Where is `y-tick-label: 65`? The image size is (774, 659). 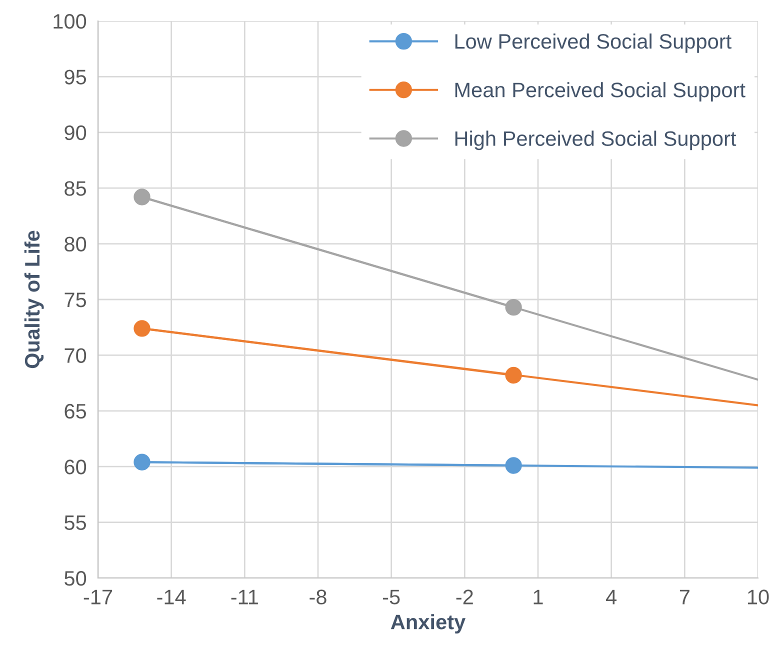 y-tick-label: 65 is located at coordinates (75, 411).